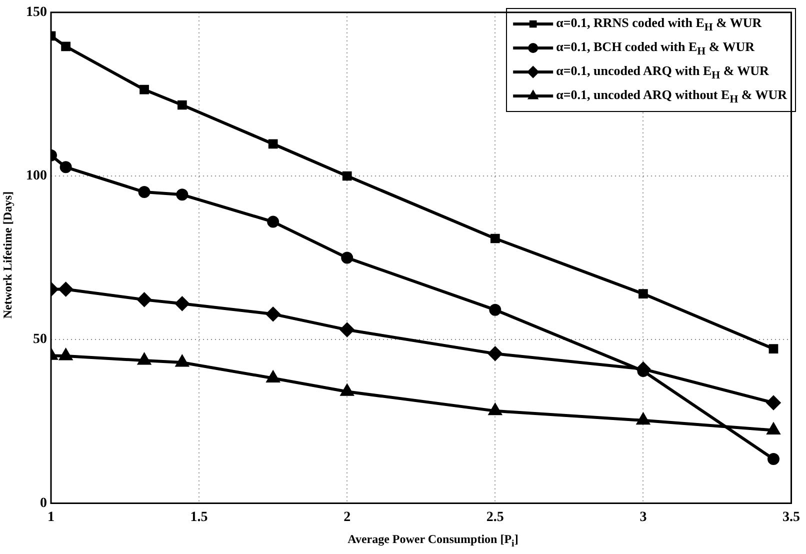 The height and width of the screenshot is (554, 806). Describe the element at coordinates (36, 176) in the screenshot. I see `y-tick-label: 100` at that location.